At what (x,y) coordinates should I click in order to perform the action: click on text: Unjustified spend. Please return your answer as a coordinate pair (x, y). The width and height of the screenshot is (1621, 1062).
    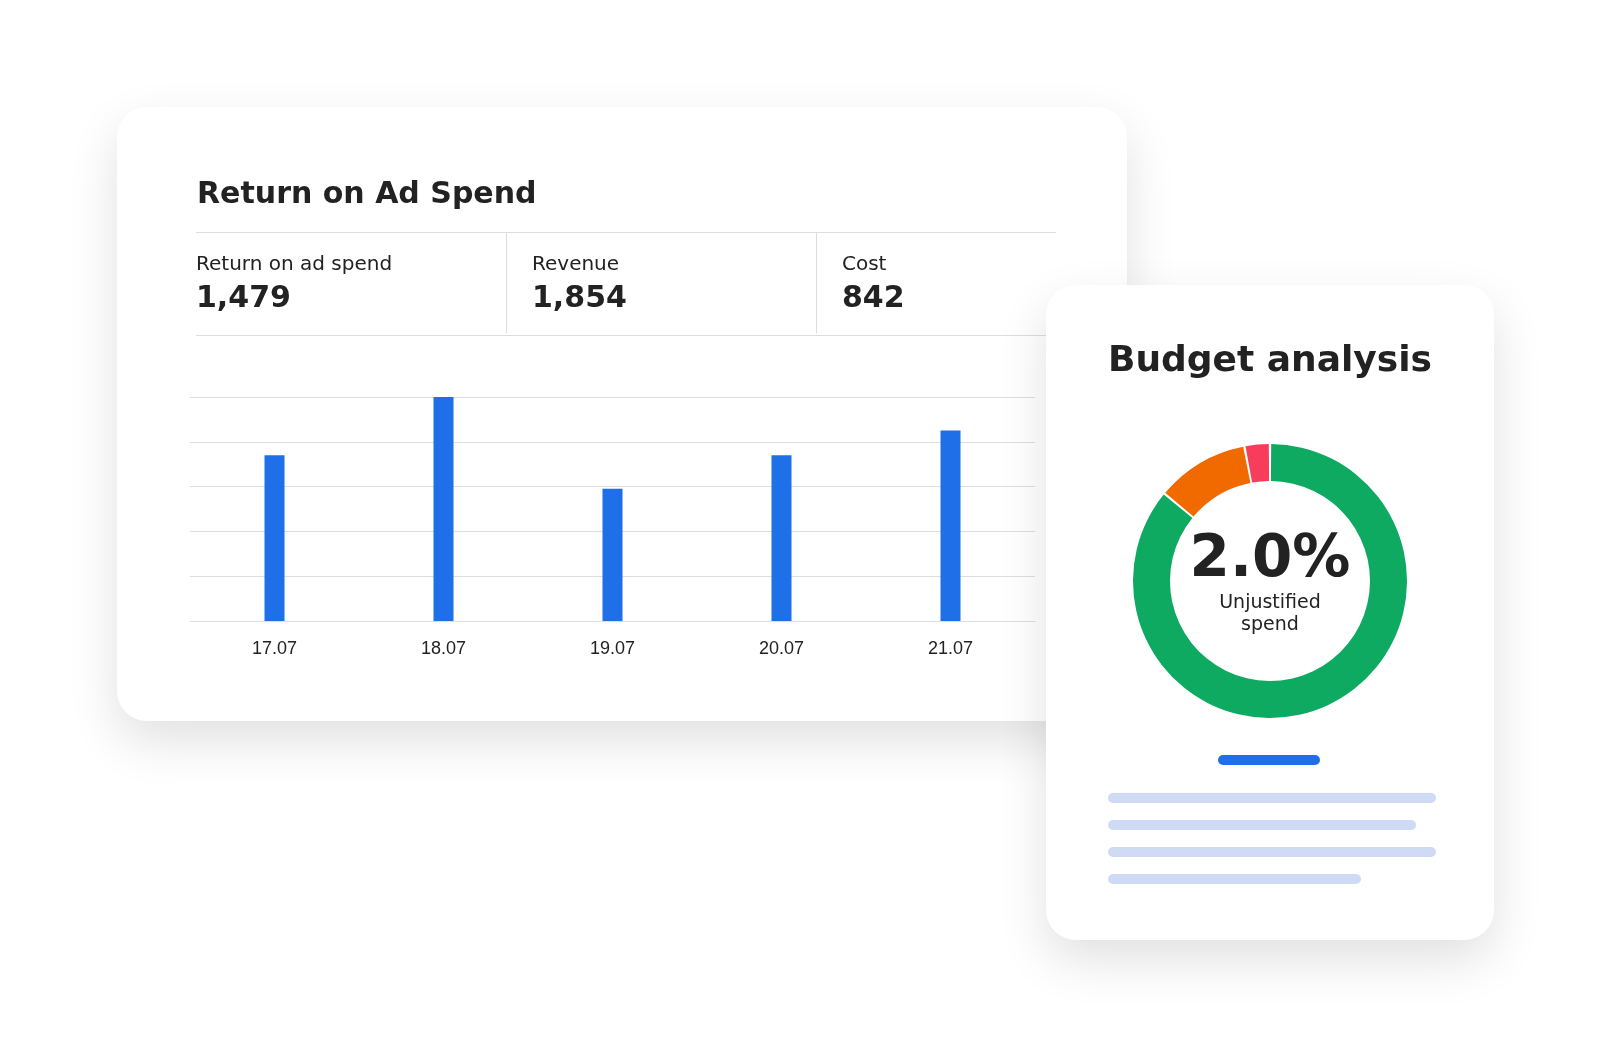
    Looking at the image, I should click on (1270, 612).